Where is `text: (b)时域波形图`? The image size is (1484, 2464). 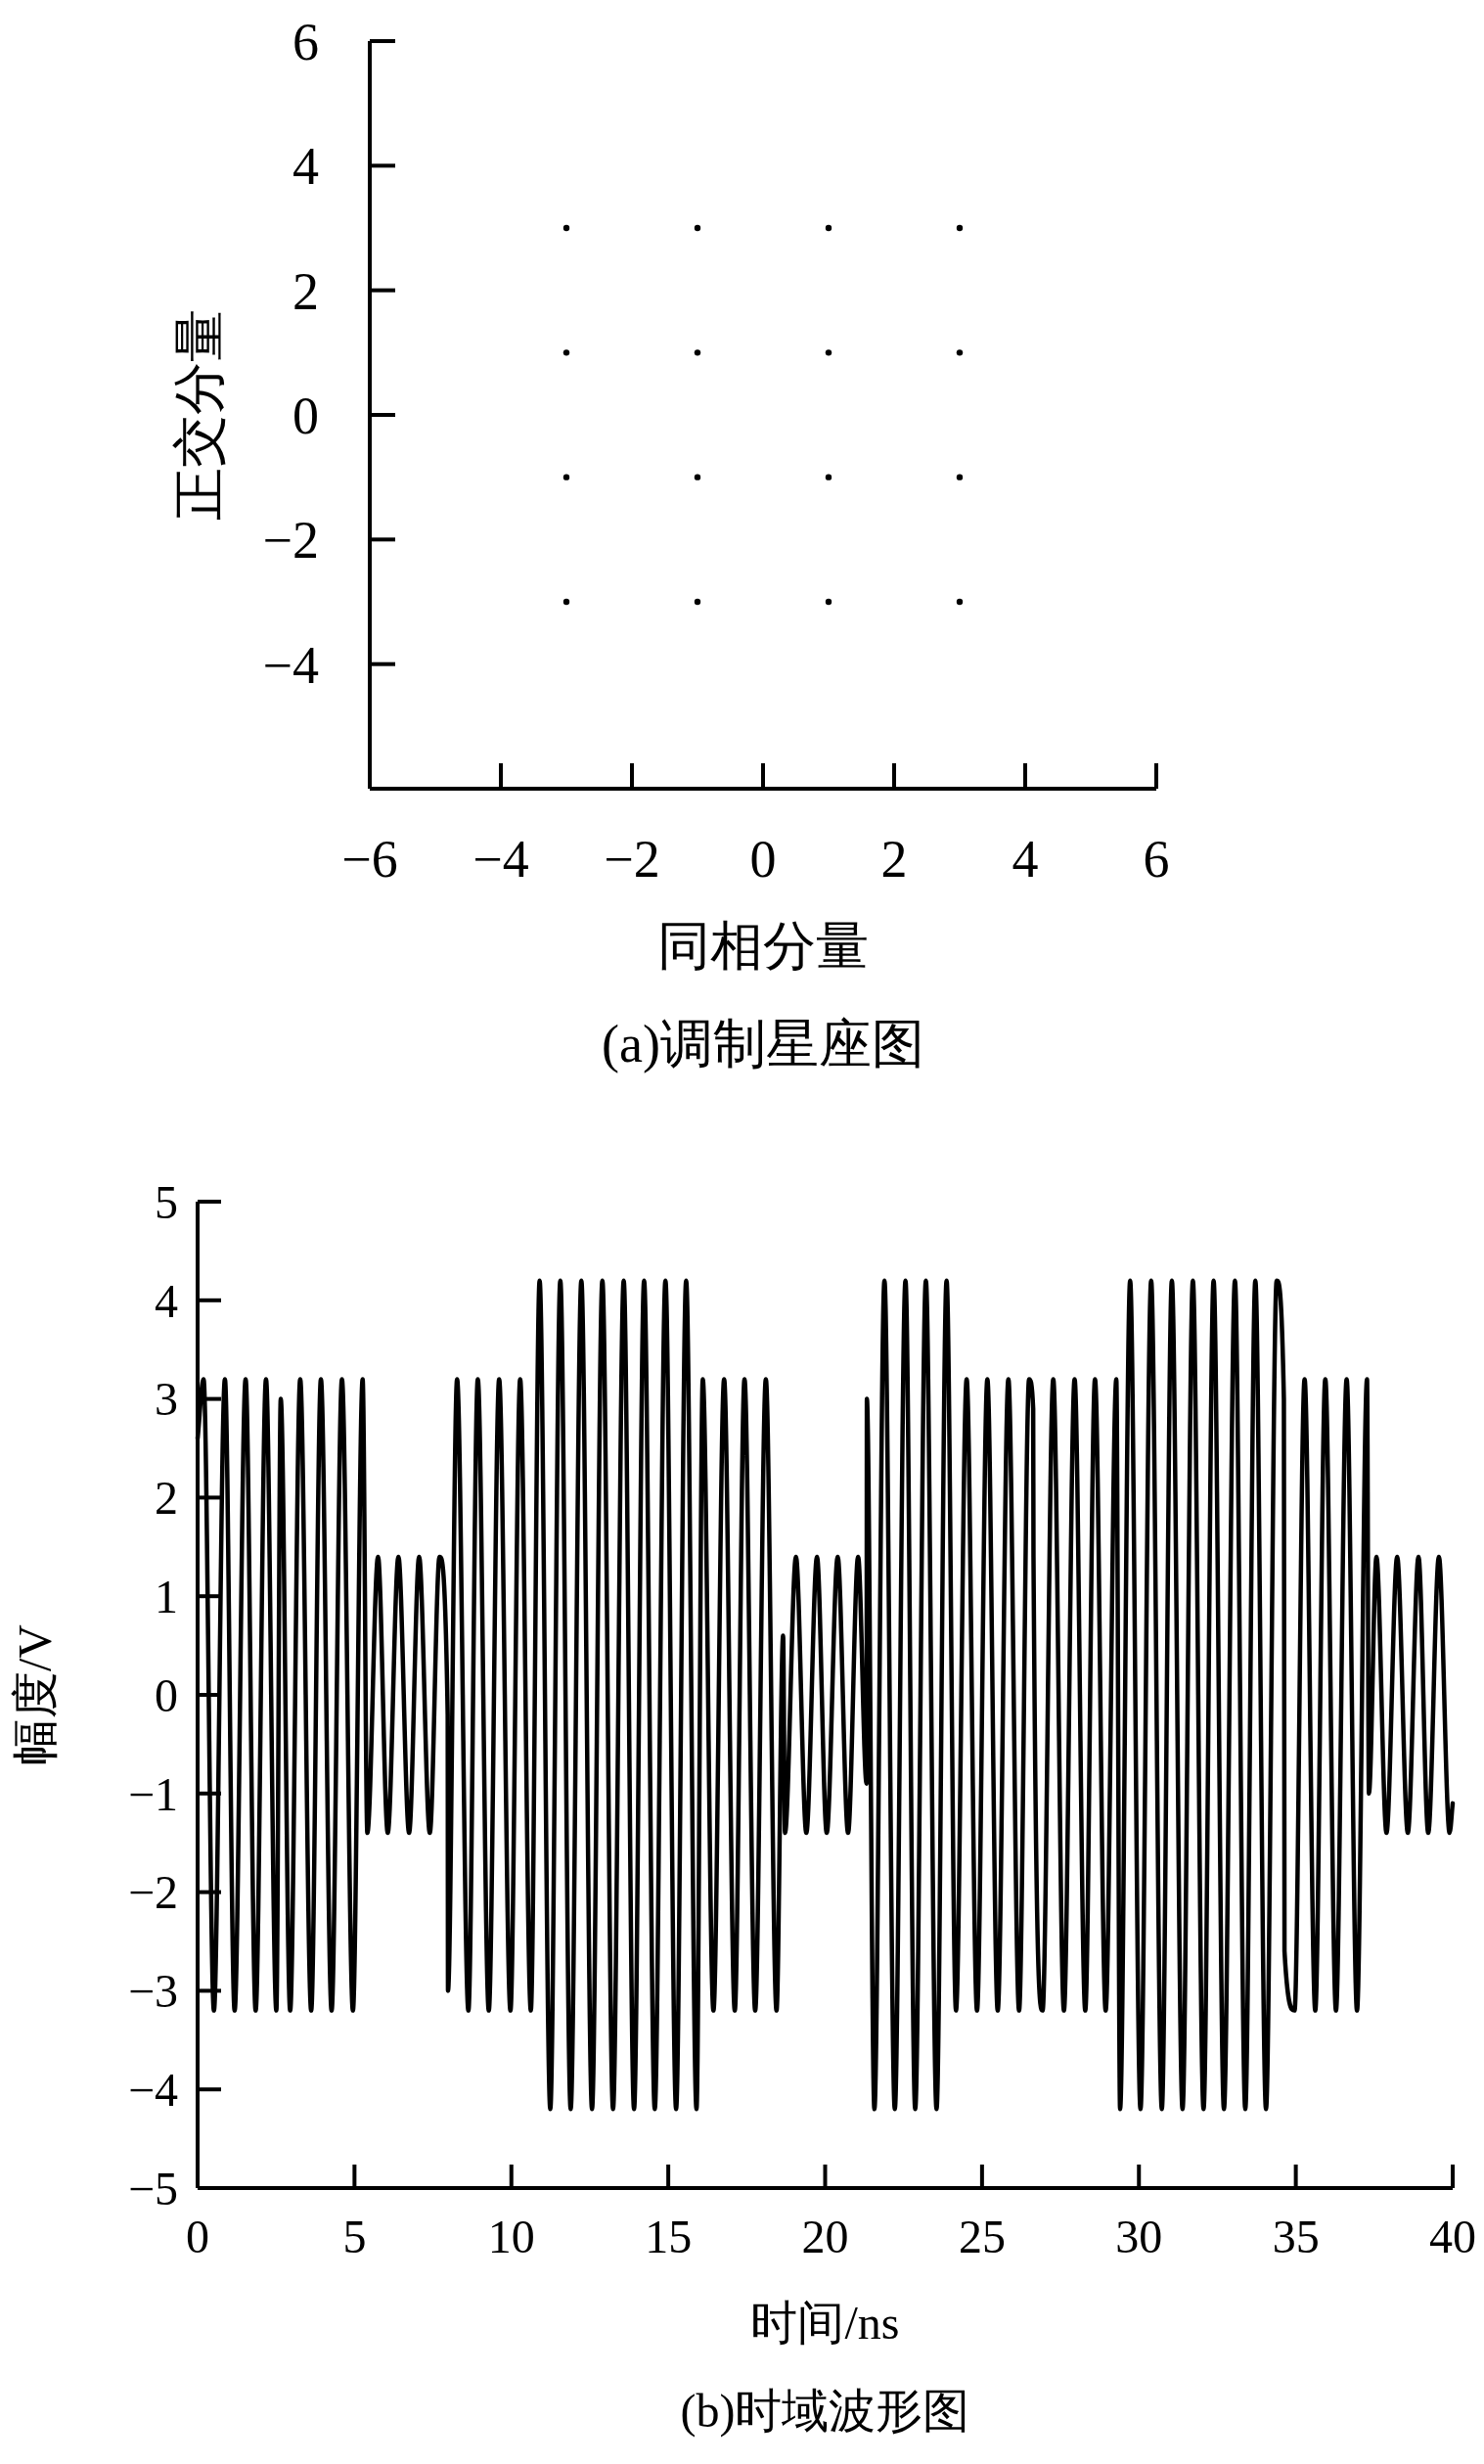 text: (b)时域波形图 is located at coordinates (825, 2411).